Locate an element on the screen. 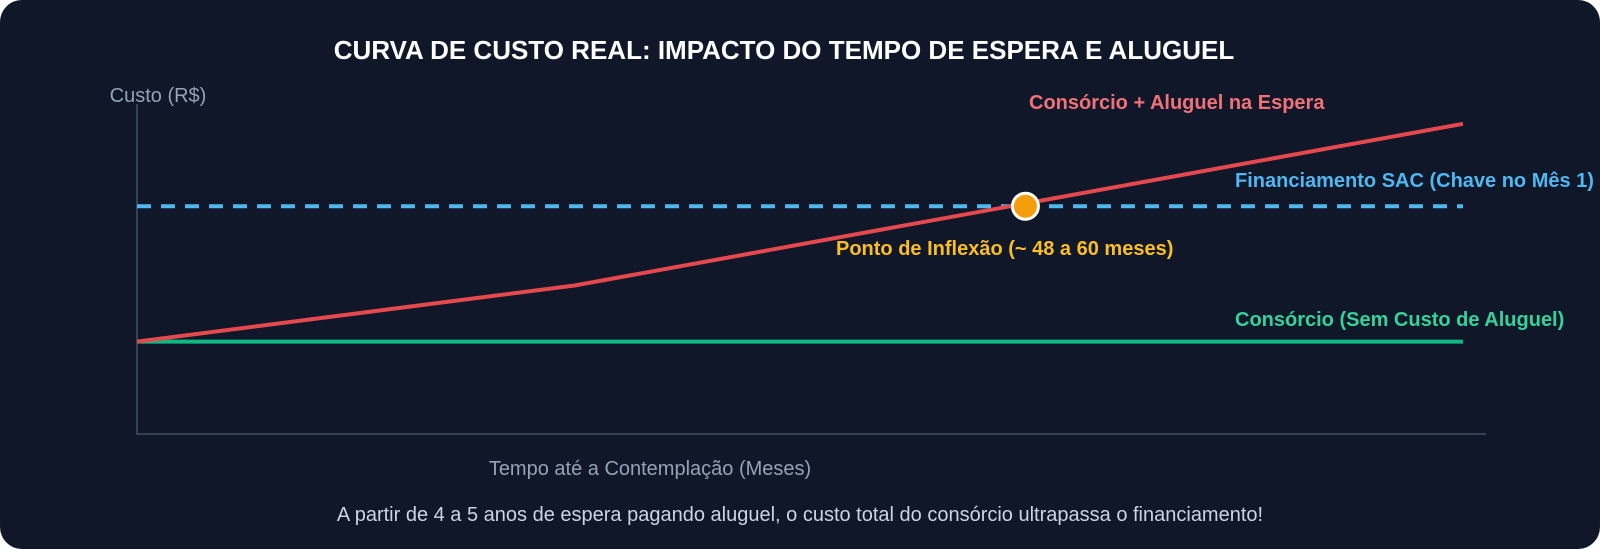  series-label-consorcio-sem-aluguel: Consórcio (Sem Custo de Aluguel) is located at coordinates (1399, 320).